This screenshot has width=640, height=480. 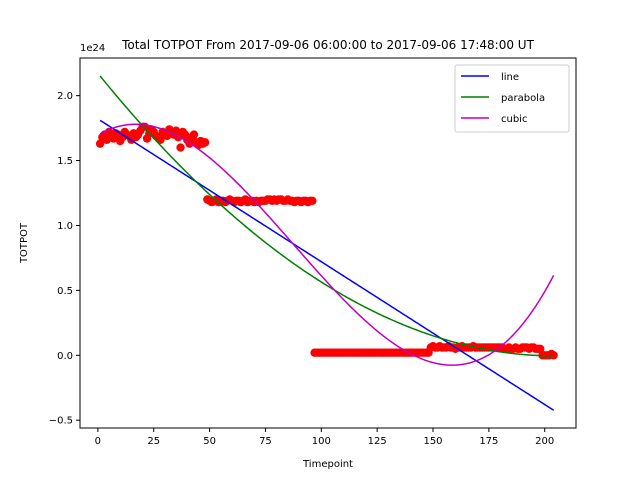 I want to click on legend-box, so click(x=512, y=98).